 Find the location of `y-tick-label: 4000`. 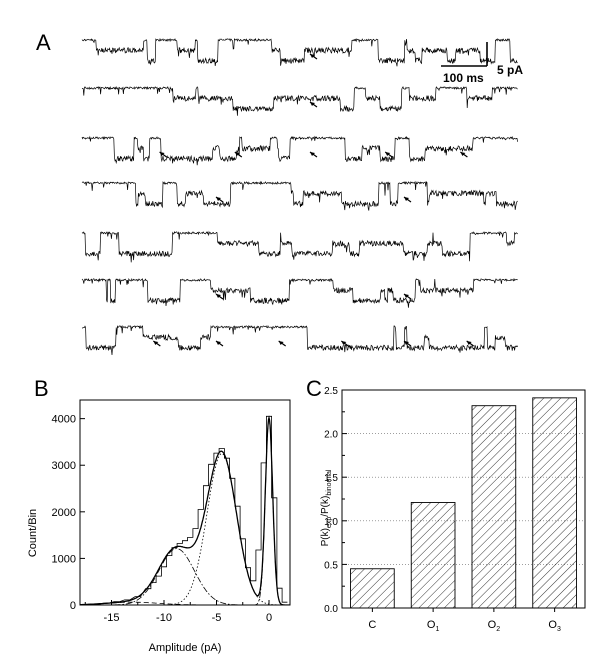

y-tick-label: 4000 is located at coordinates (64, 420).